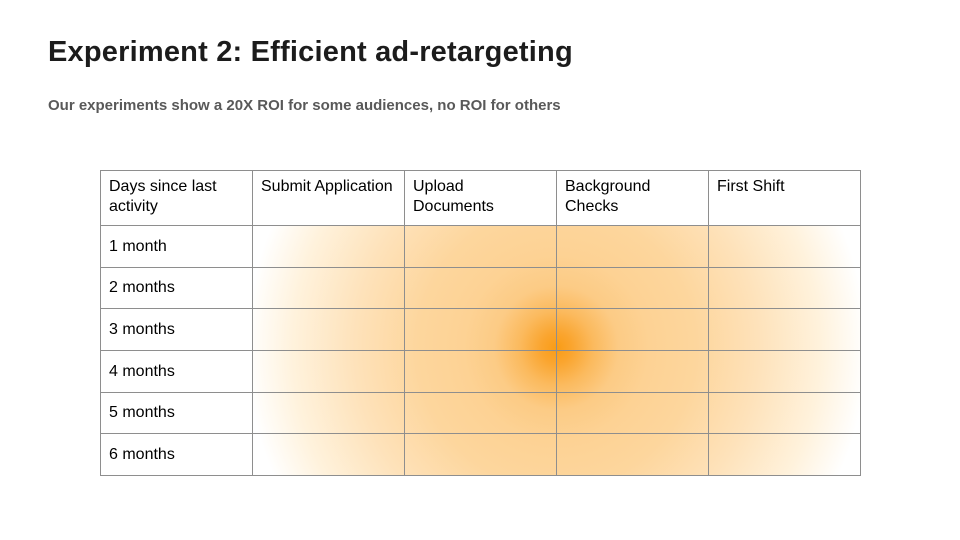 This screenshot has width=960, height=540. What do you see at coordinates (176, 246) in the screenshot?
I see `row-label: 1 month` at bounding box center [176, 246].